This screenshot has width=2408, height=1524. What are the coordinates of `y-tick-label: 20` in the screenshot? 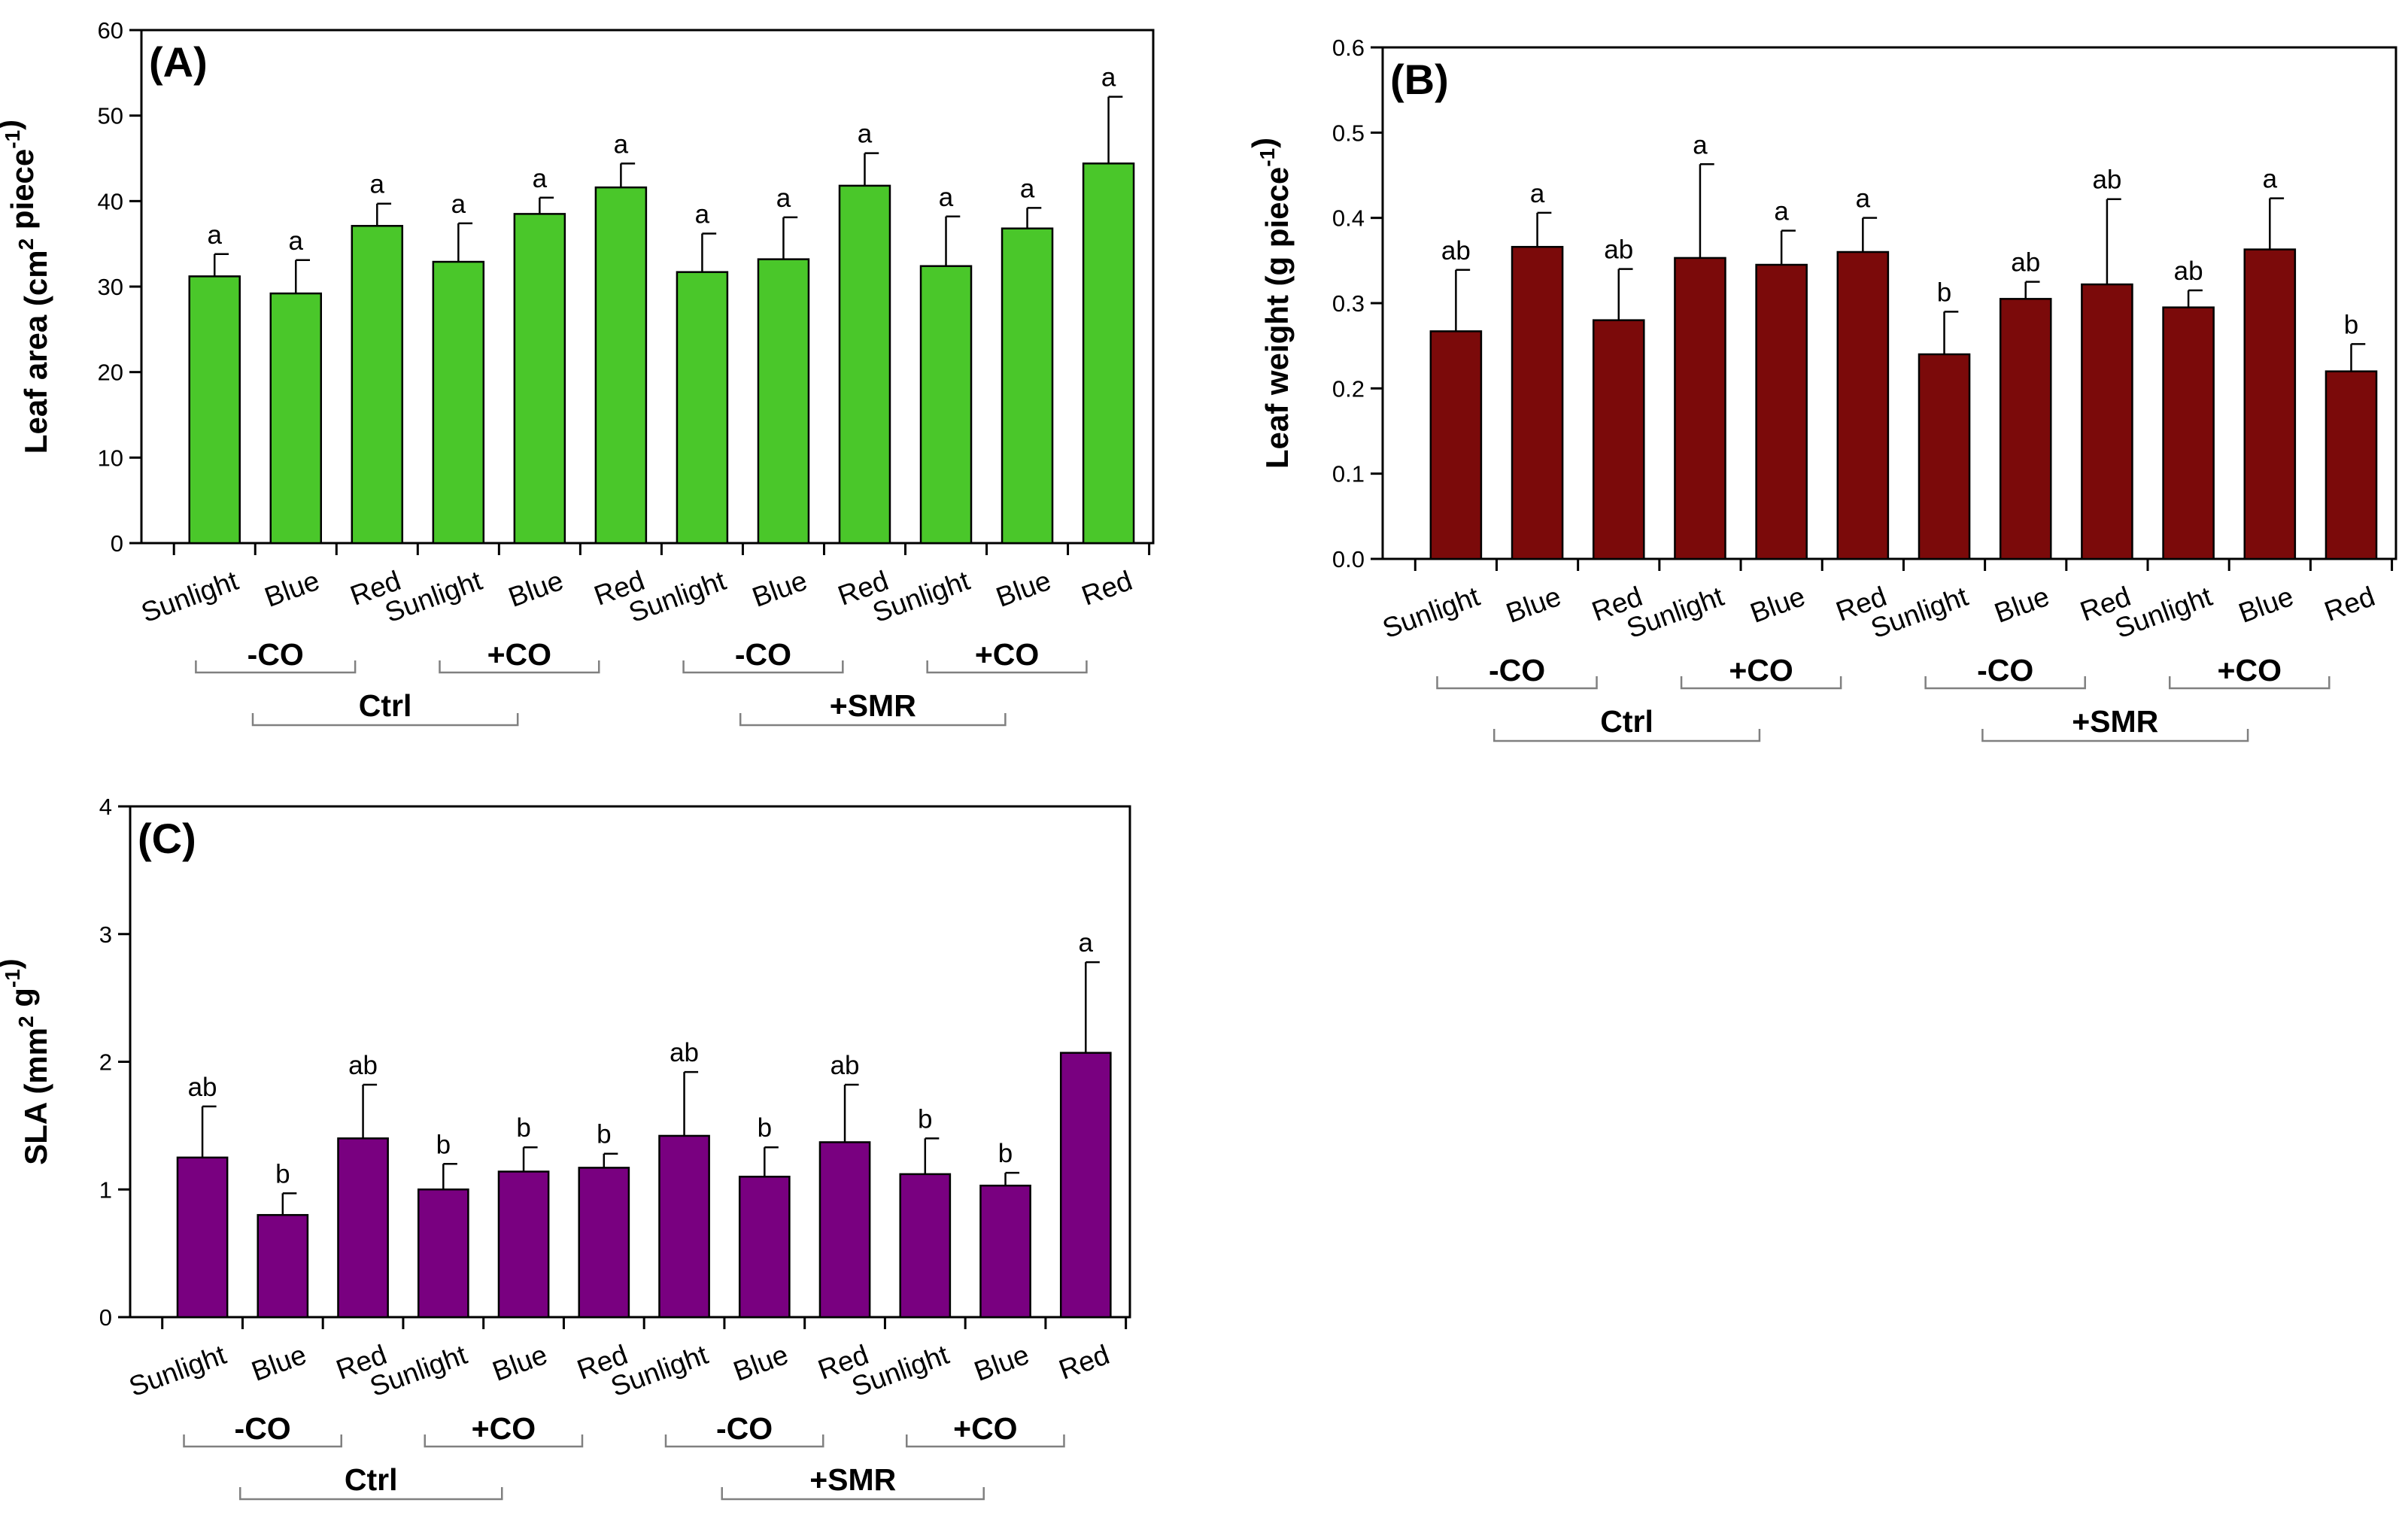 It's located at (110, 373).